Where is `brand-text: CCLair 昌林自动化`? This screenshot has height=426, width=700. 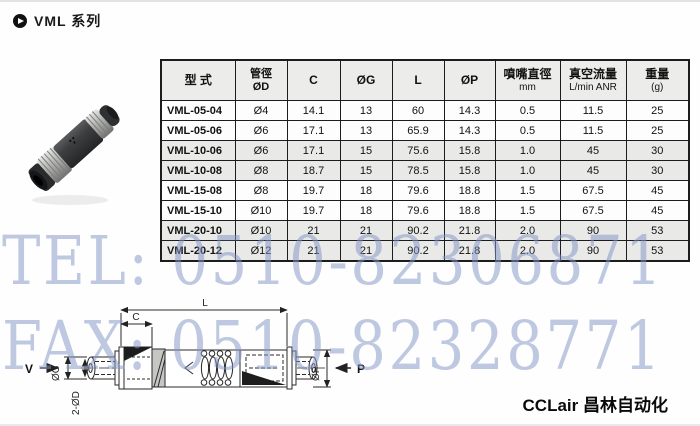 brand-text: CCLair 昌林自动化 is located at coordinates (595, 405).